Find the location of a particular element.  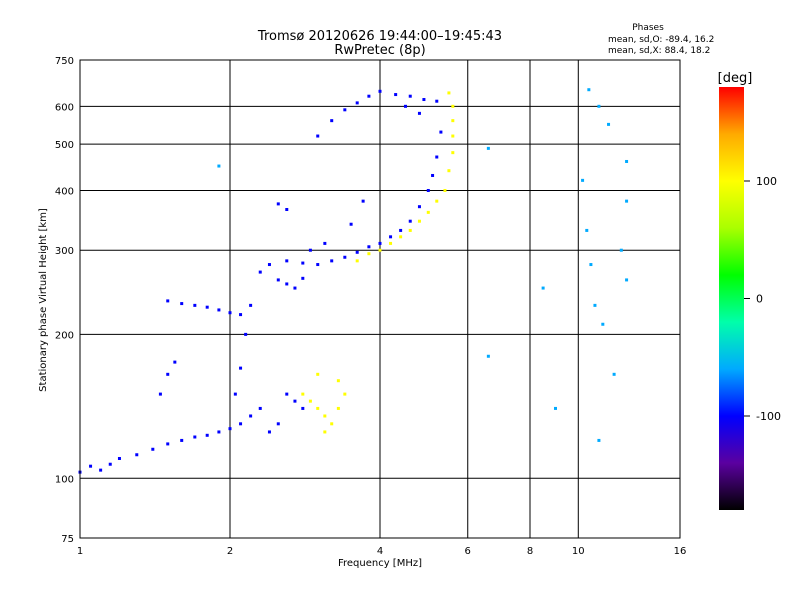

y-tick-label: 300 is located at coordinates (64, 251).